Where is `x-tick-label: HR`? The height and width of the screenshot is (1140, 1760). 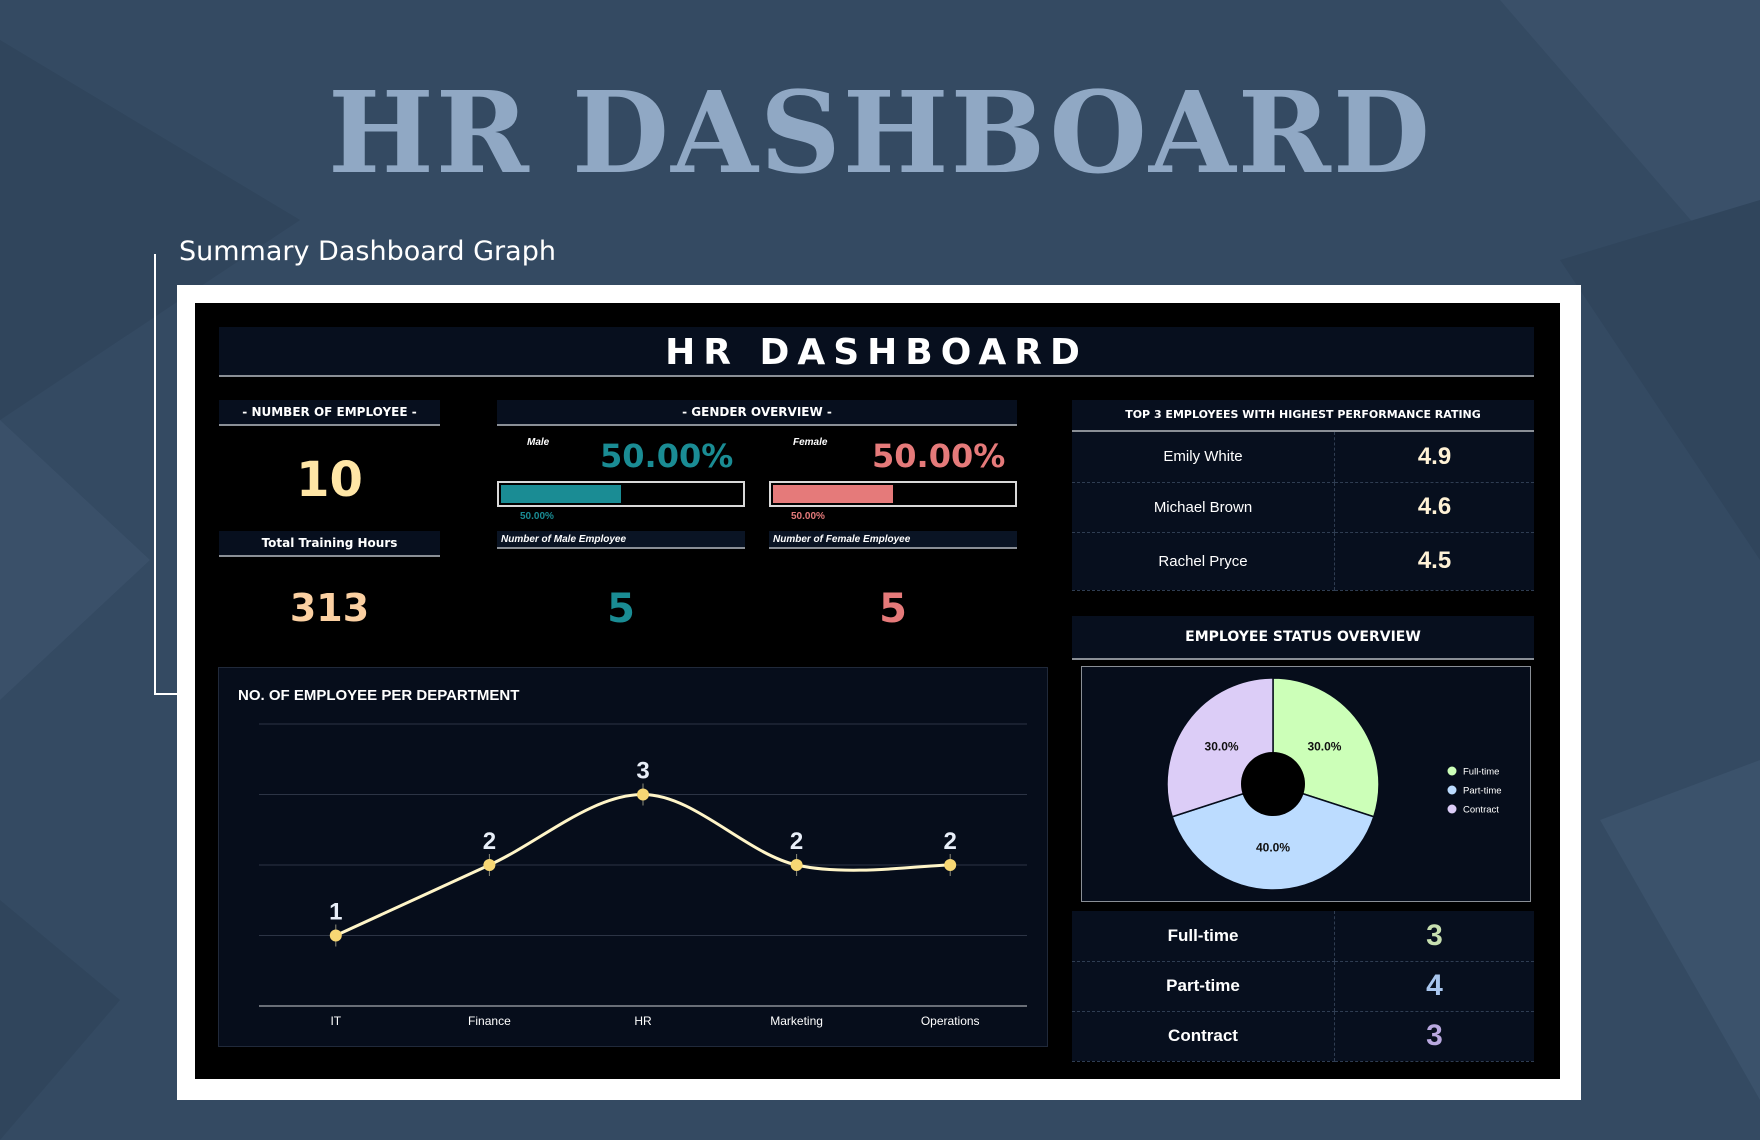 x-tick-label: HR is located at coordinates (643, 1021).